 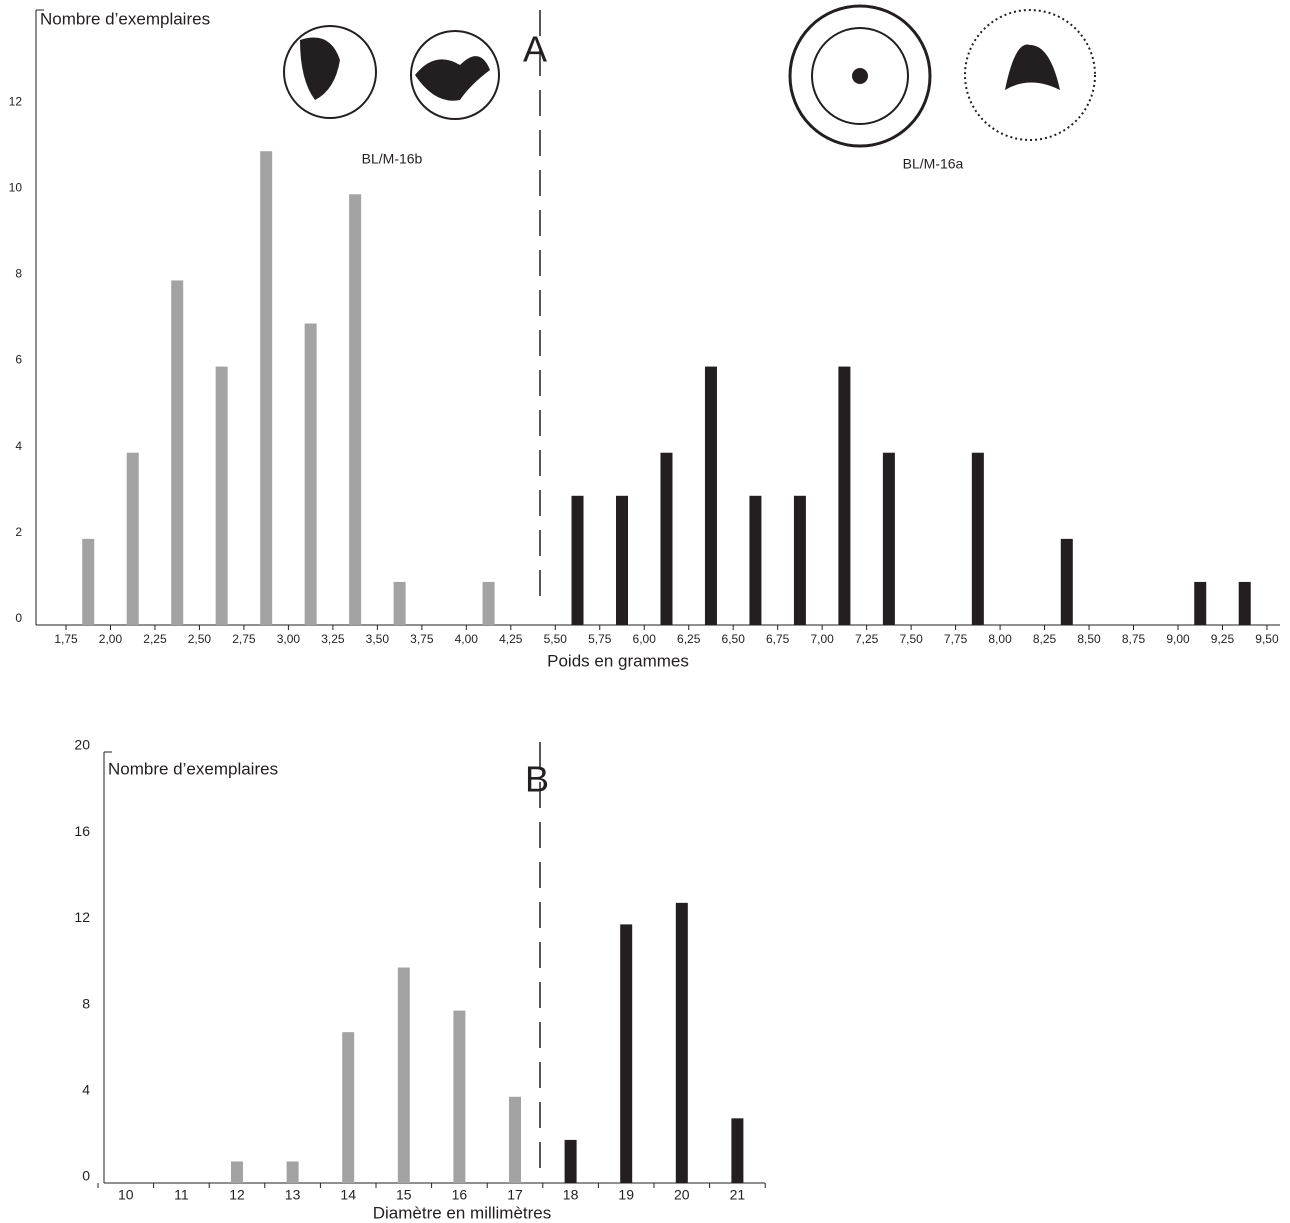 I want to click on x-tick-label: 7,75, so click(x=956, y=639).